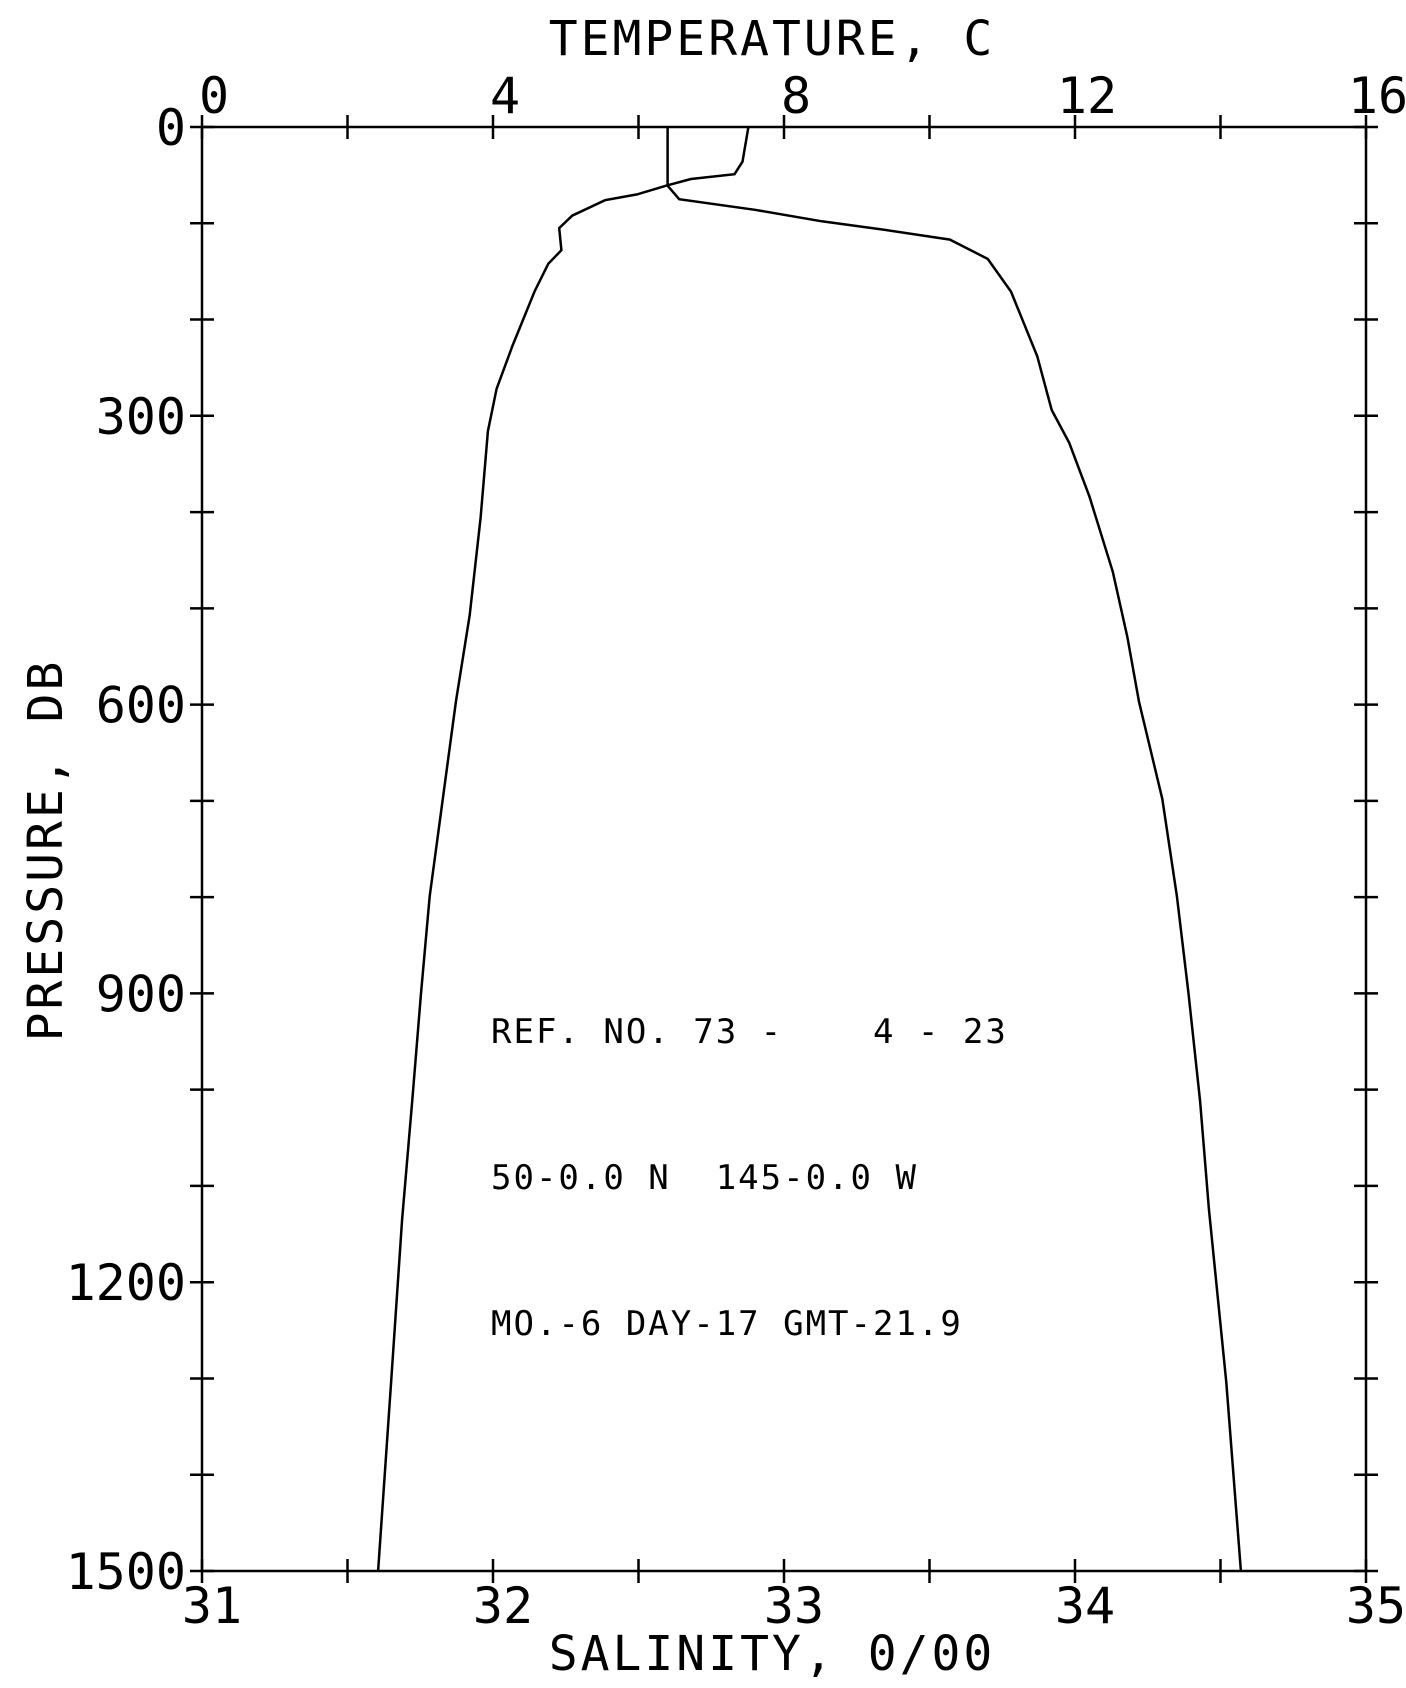  Describe the element at coordinates (1085, 1606) in the screenshot. I see `x2-tick-label: 34` at that location.